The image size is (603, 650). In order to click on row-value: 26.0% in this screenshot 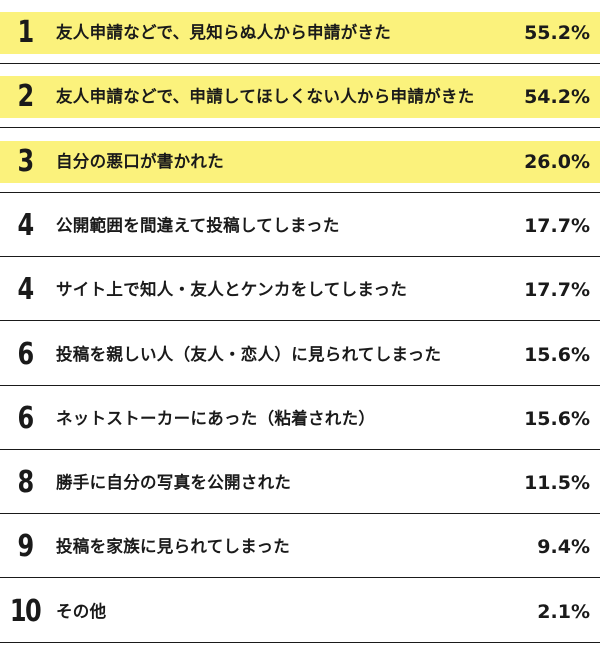, I will do `click(557, 162)`.